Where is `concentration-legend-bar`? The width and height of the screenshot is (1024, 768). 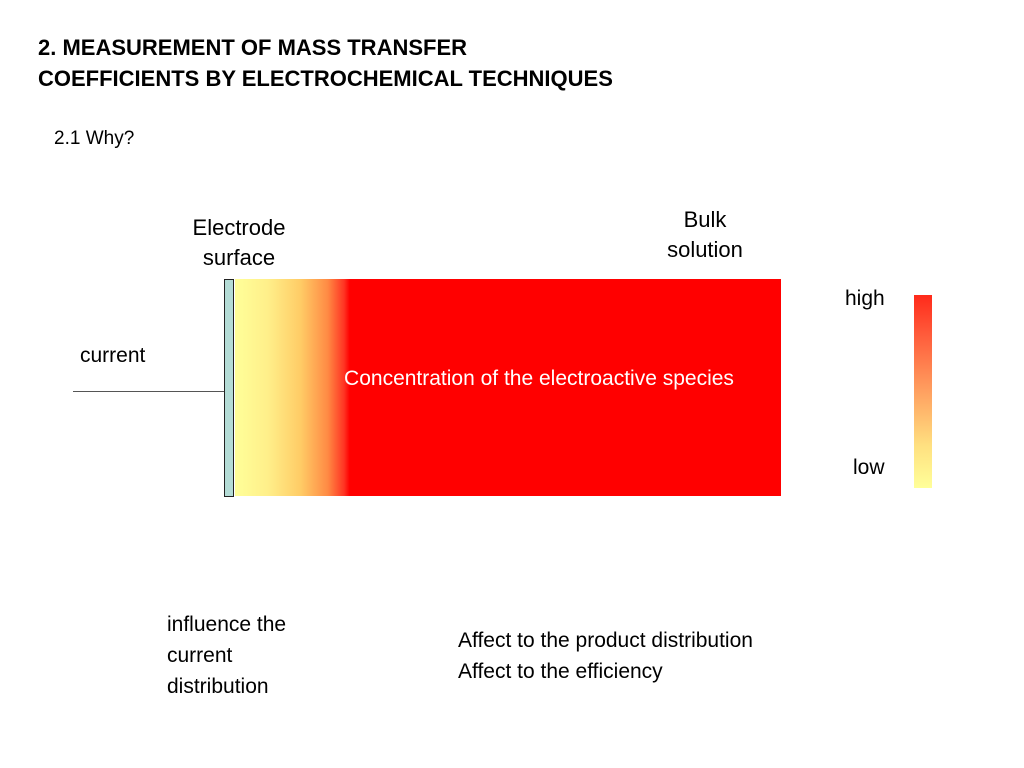
concentration-legend-bar is located at coordinates (923, 391).